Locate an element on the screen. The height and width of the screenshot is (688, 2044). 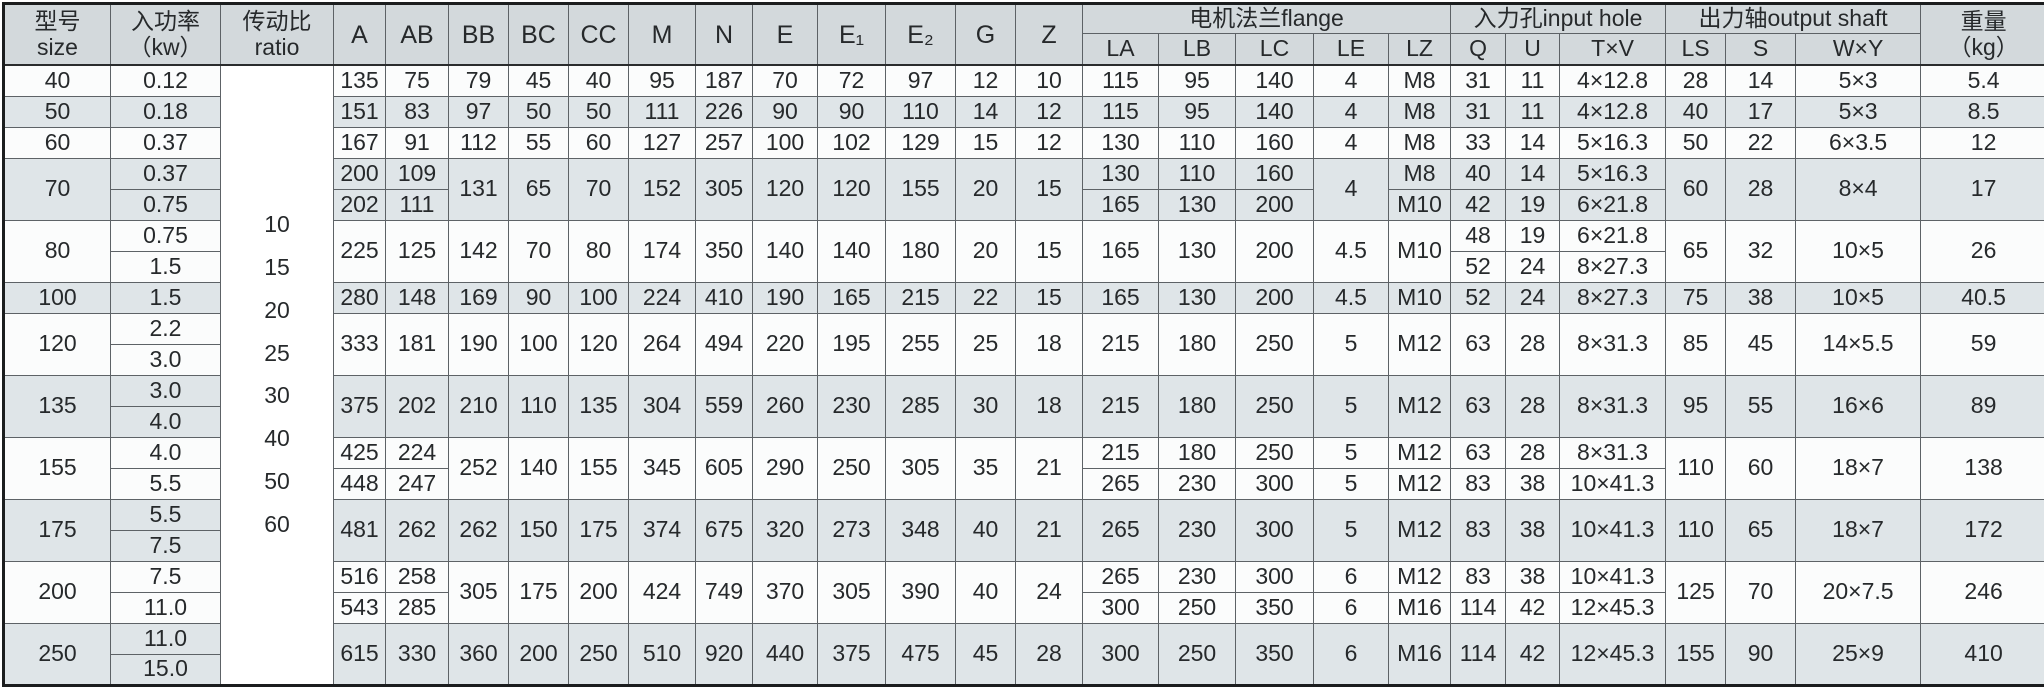
table-cell: 55 is located at coordinates (1761, 406).